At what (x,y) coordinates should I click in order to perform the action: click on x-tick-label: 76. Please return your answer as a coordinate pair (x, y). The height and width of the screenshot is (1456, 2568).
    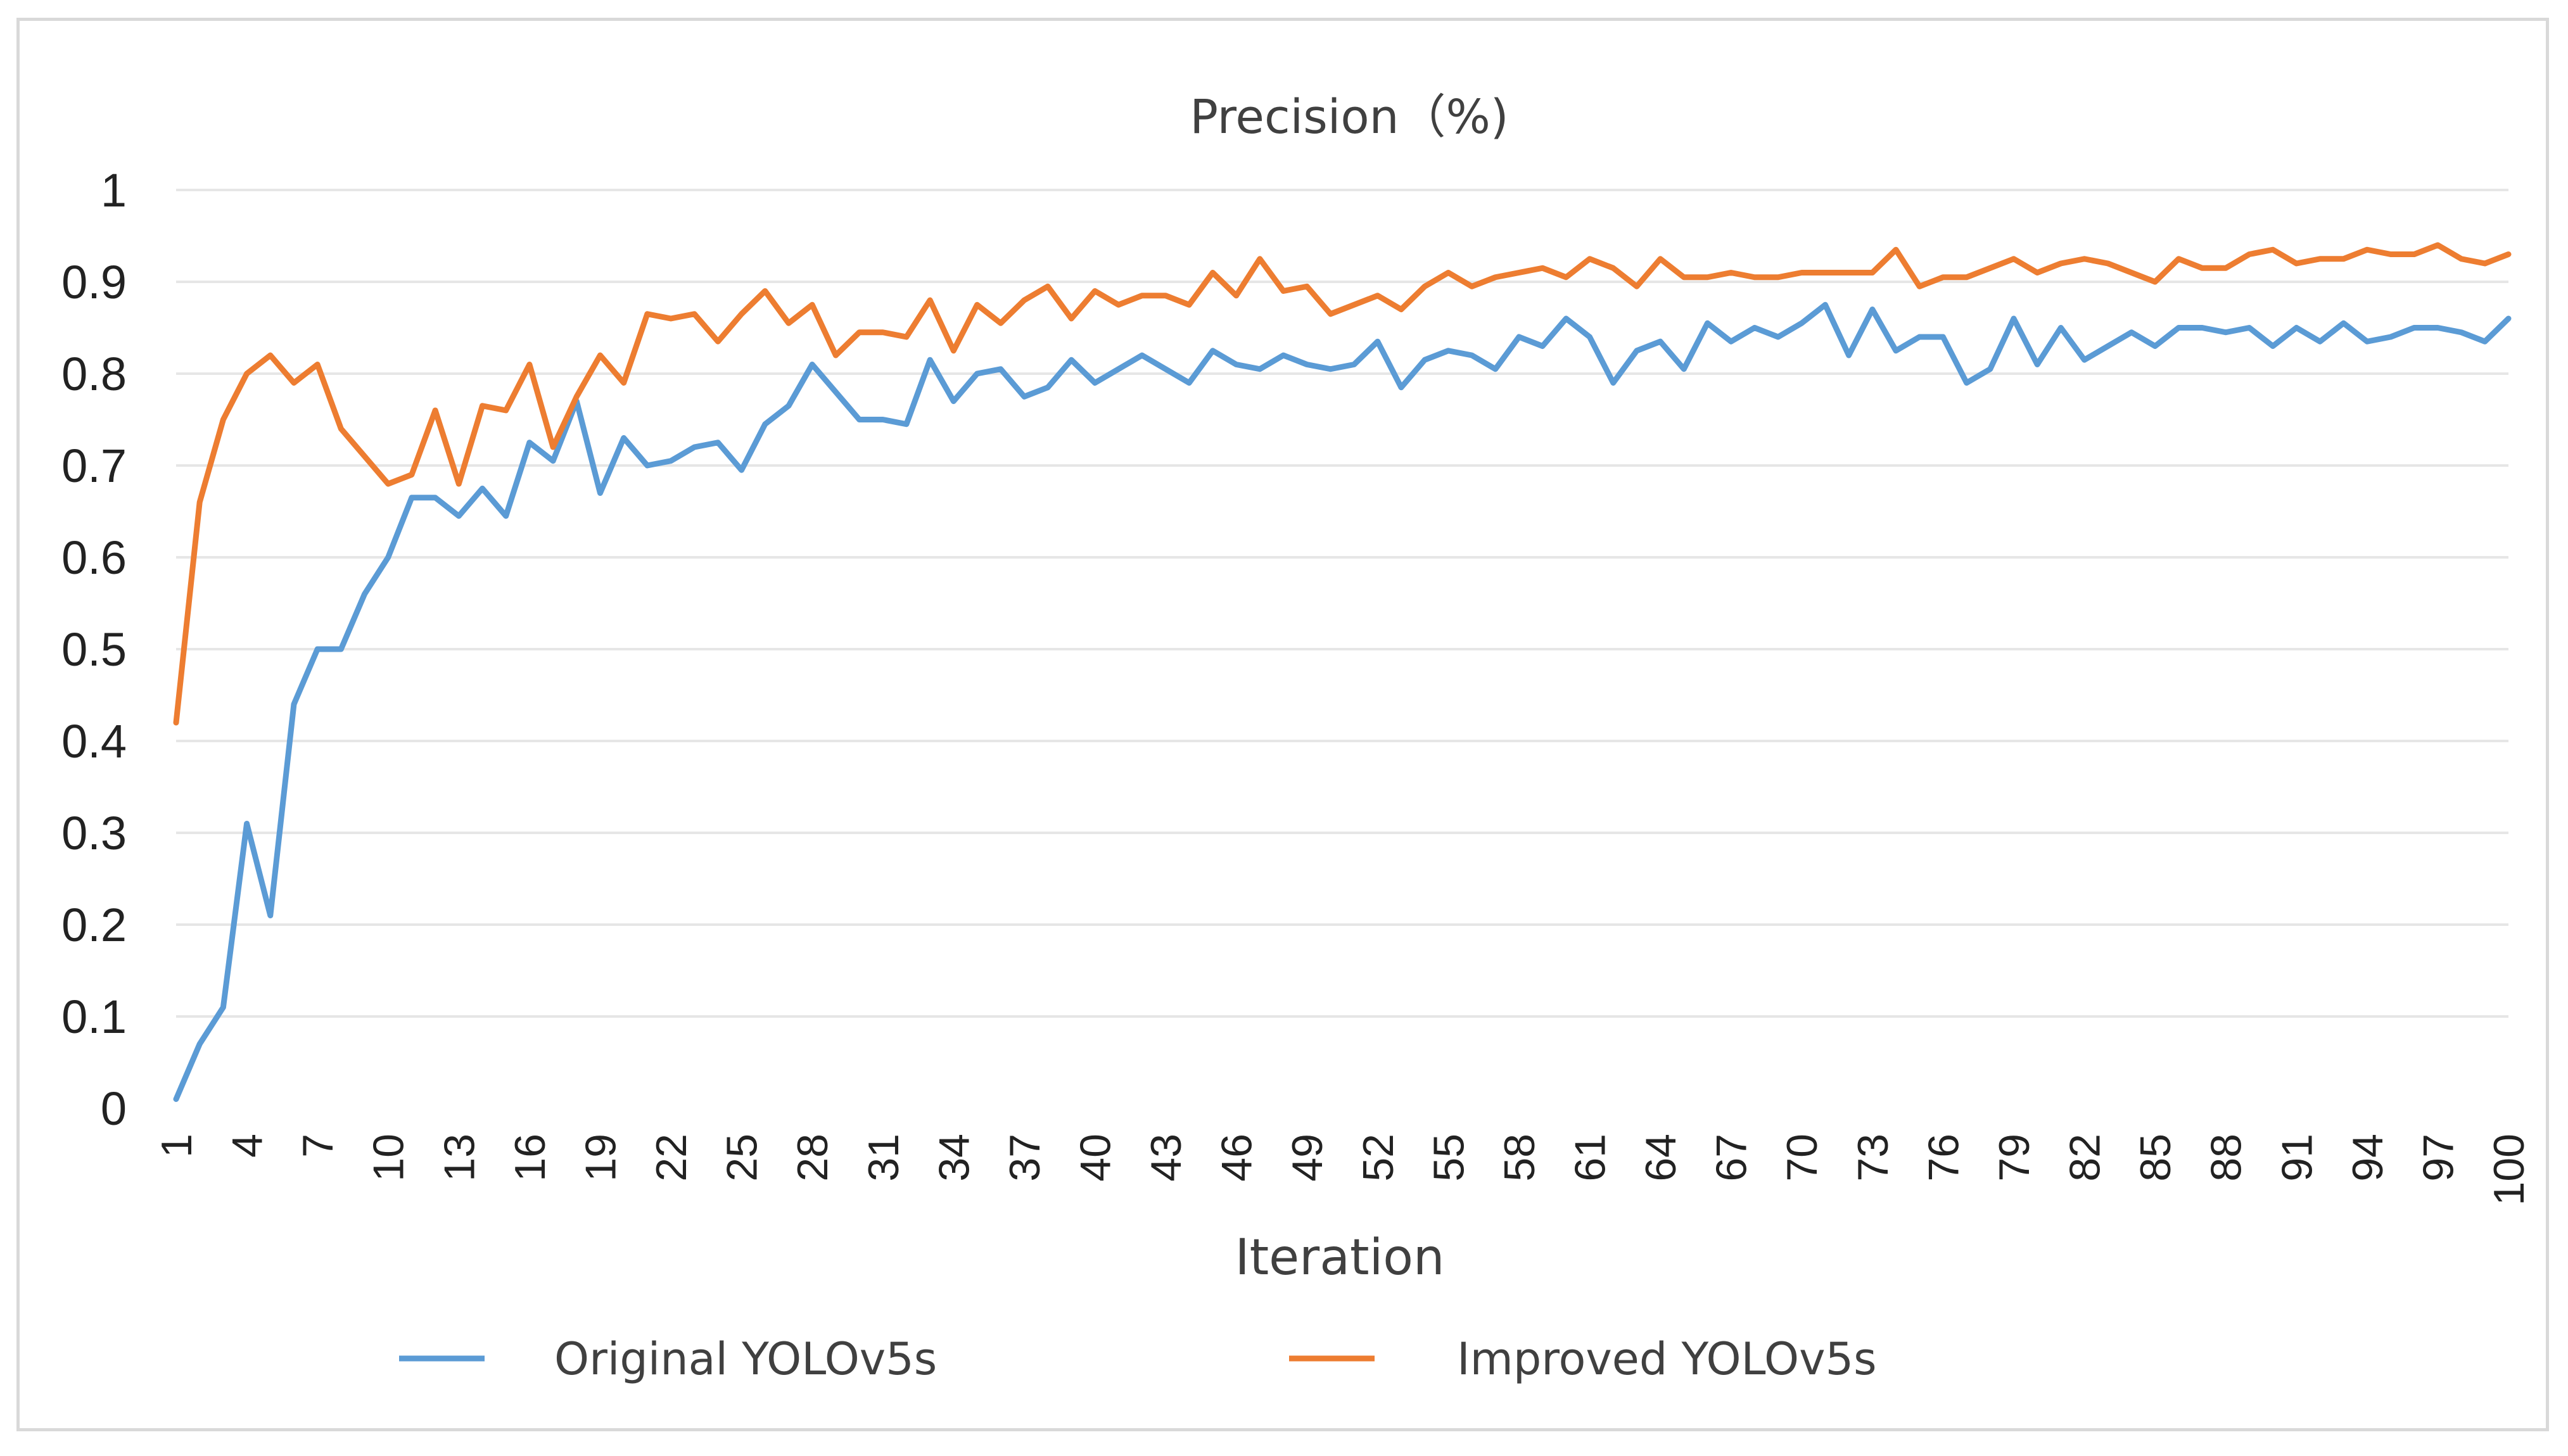
    Looking at the image, I should click on (1943, 1158).